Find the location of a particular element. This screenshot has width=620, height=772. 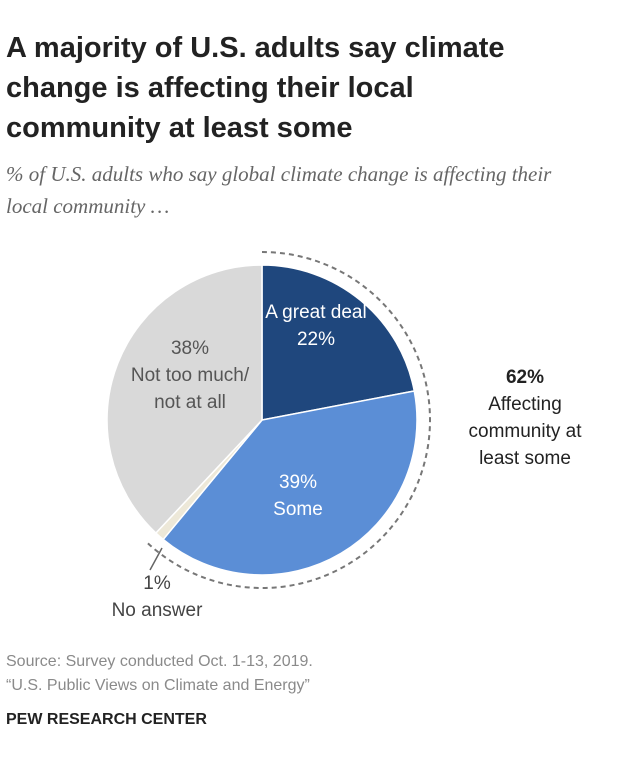

value-label: 1% is located at coordinates (157, 583).